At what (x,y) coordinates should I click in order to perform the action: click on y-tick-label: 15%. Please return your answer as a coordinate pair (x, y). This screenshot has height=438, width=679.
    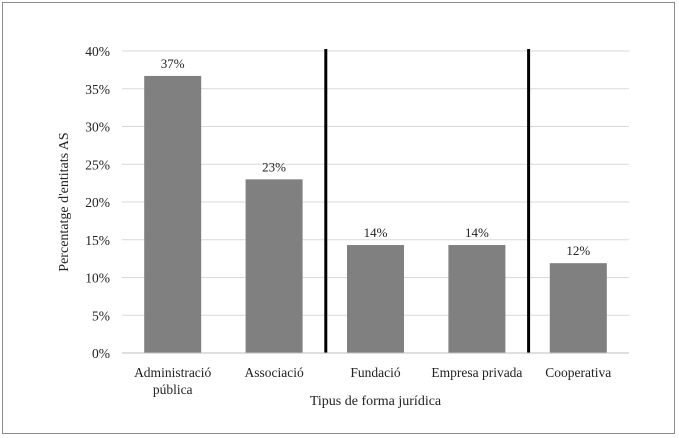
    Looking at the image, I should click on (97, 240).